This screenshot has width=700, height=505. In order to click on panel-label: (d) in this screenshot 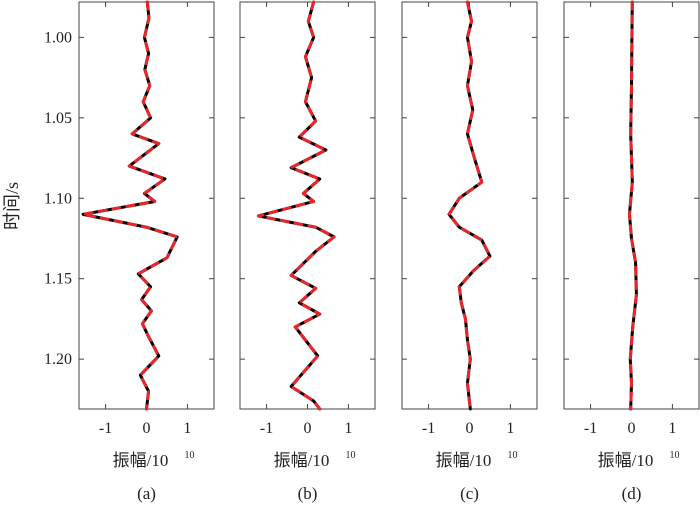, I will do `click(632, 493)`.